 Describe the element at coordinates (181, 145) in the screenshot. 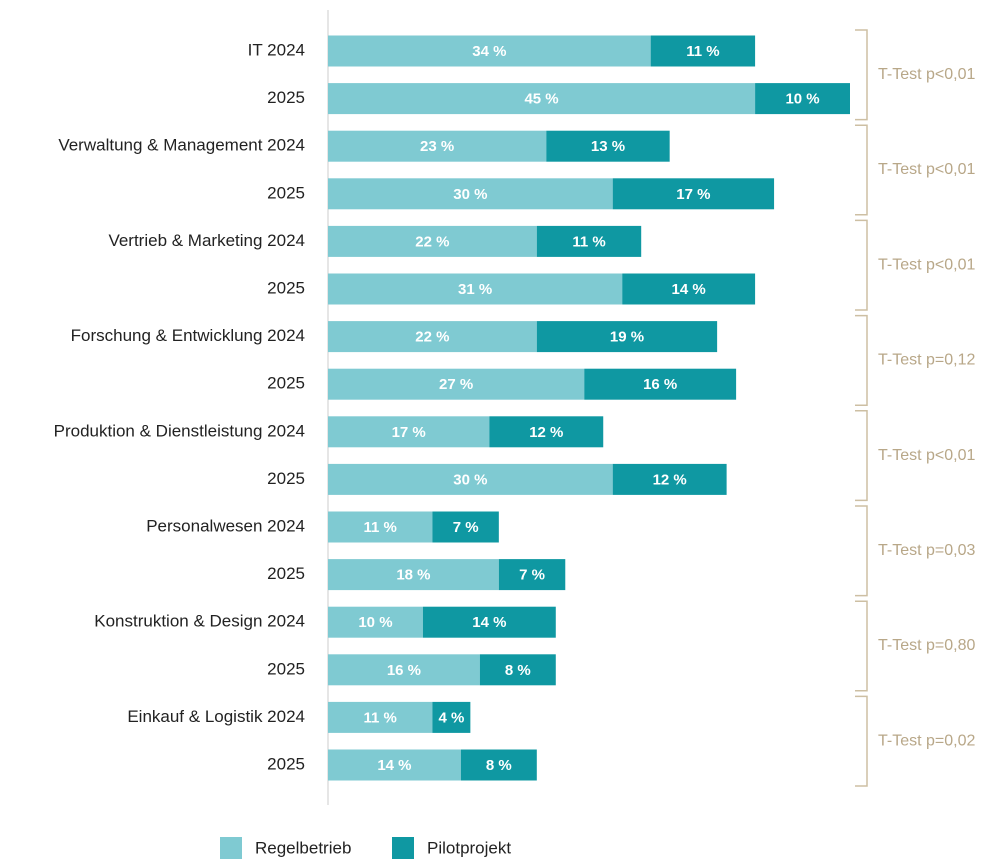

I see `category-label: Verwaltung & Management 2024` at that location.